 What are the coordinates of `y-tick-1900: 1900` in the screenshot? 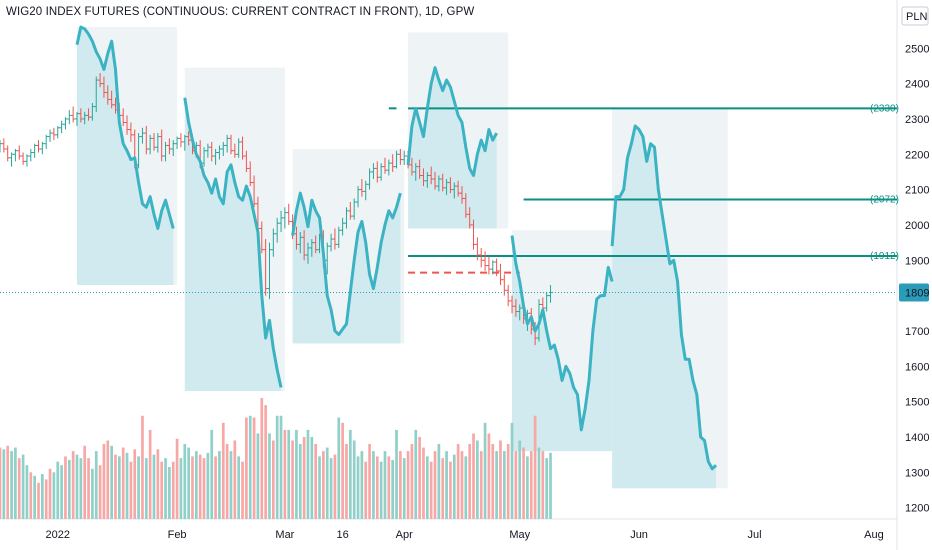 It's located at (917, 261).